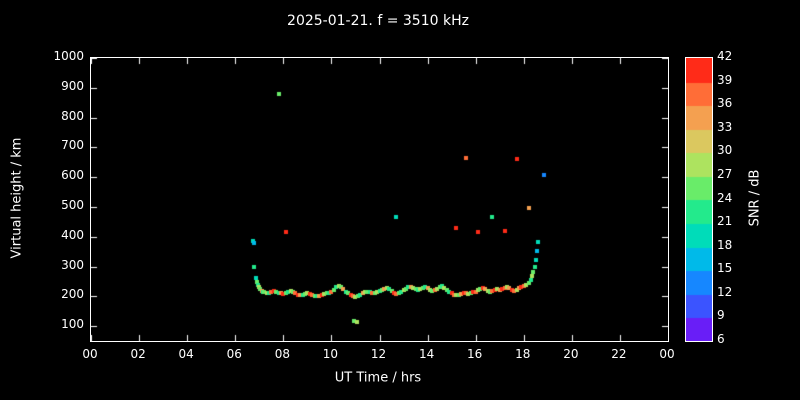 This screenshot has width=800, height=400. What do you see at coordinates (725, 103) in the screenshot?
I see `colorbar-tick-label: 36` at bounding box center [725, 103].